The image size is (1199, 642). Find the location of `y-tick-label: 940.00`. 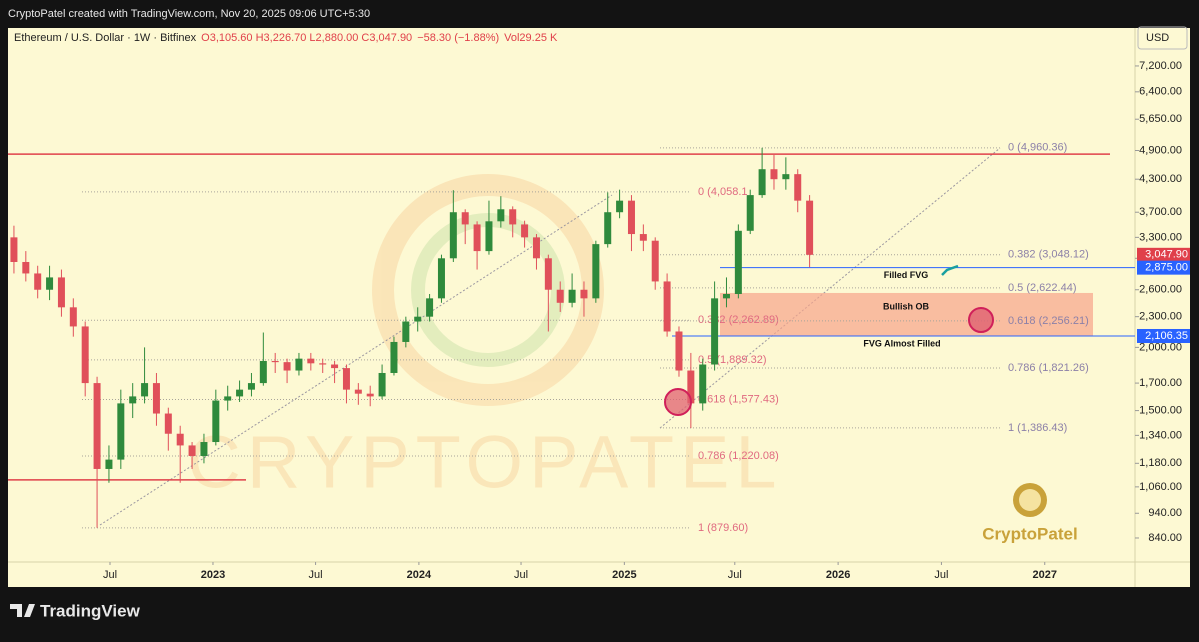

y-tick-label: 940.00 is located at coordinates (1165, 513).